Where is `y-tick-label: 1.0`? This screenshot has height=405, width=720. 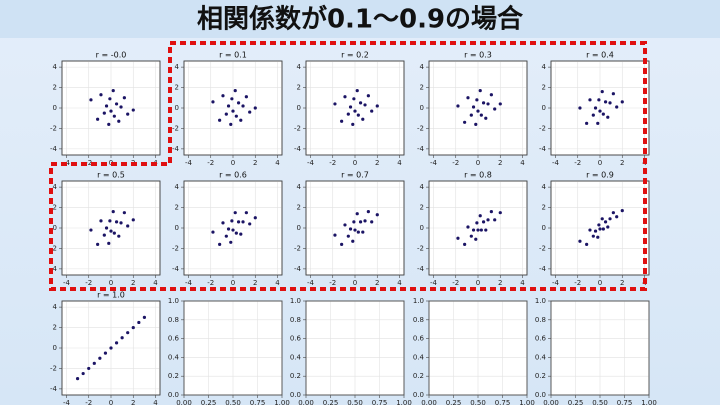
y-tick-label: 1.0 is located at coordinates (418, 301).